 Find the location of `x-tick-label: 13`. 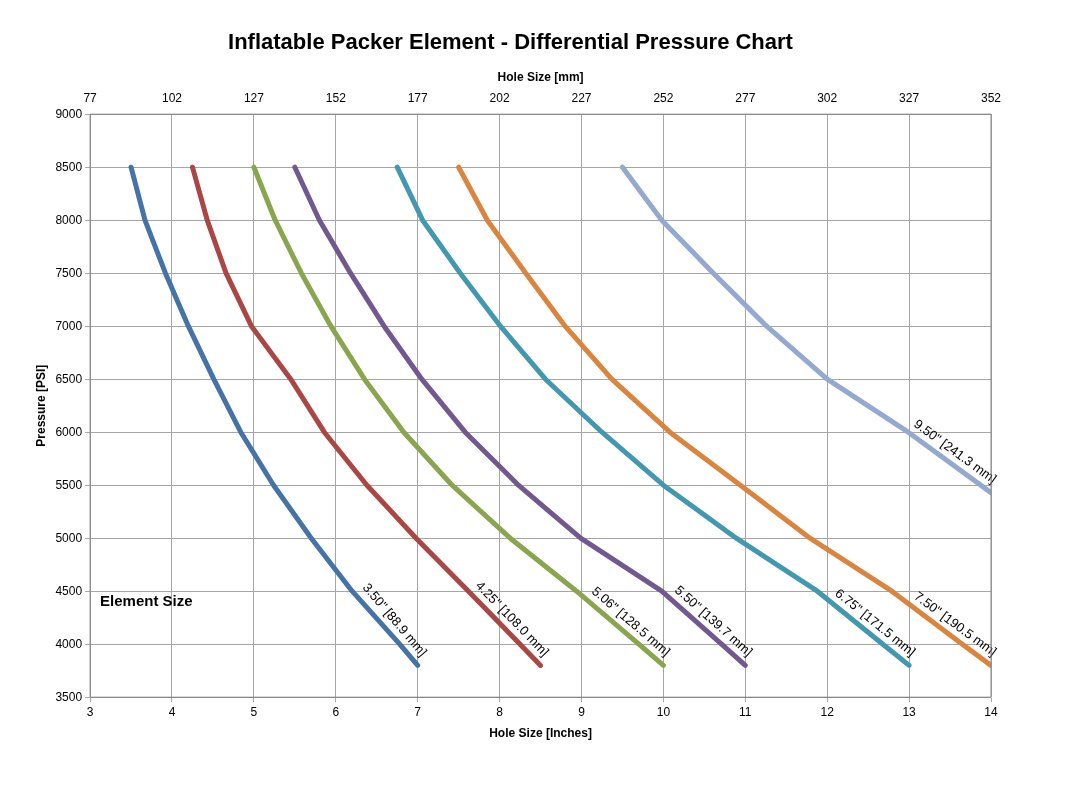

x-tick-label: 13 is located at coordinates (909, 711).